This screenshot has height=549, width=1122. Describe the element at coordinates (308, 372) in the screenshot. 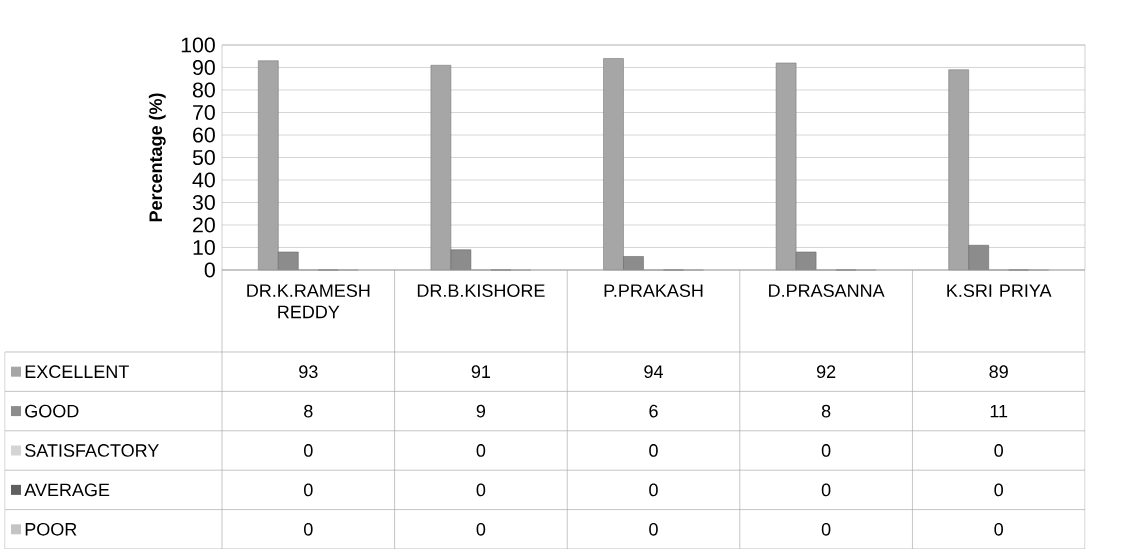

I see `data-label: 93` at that location.